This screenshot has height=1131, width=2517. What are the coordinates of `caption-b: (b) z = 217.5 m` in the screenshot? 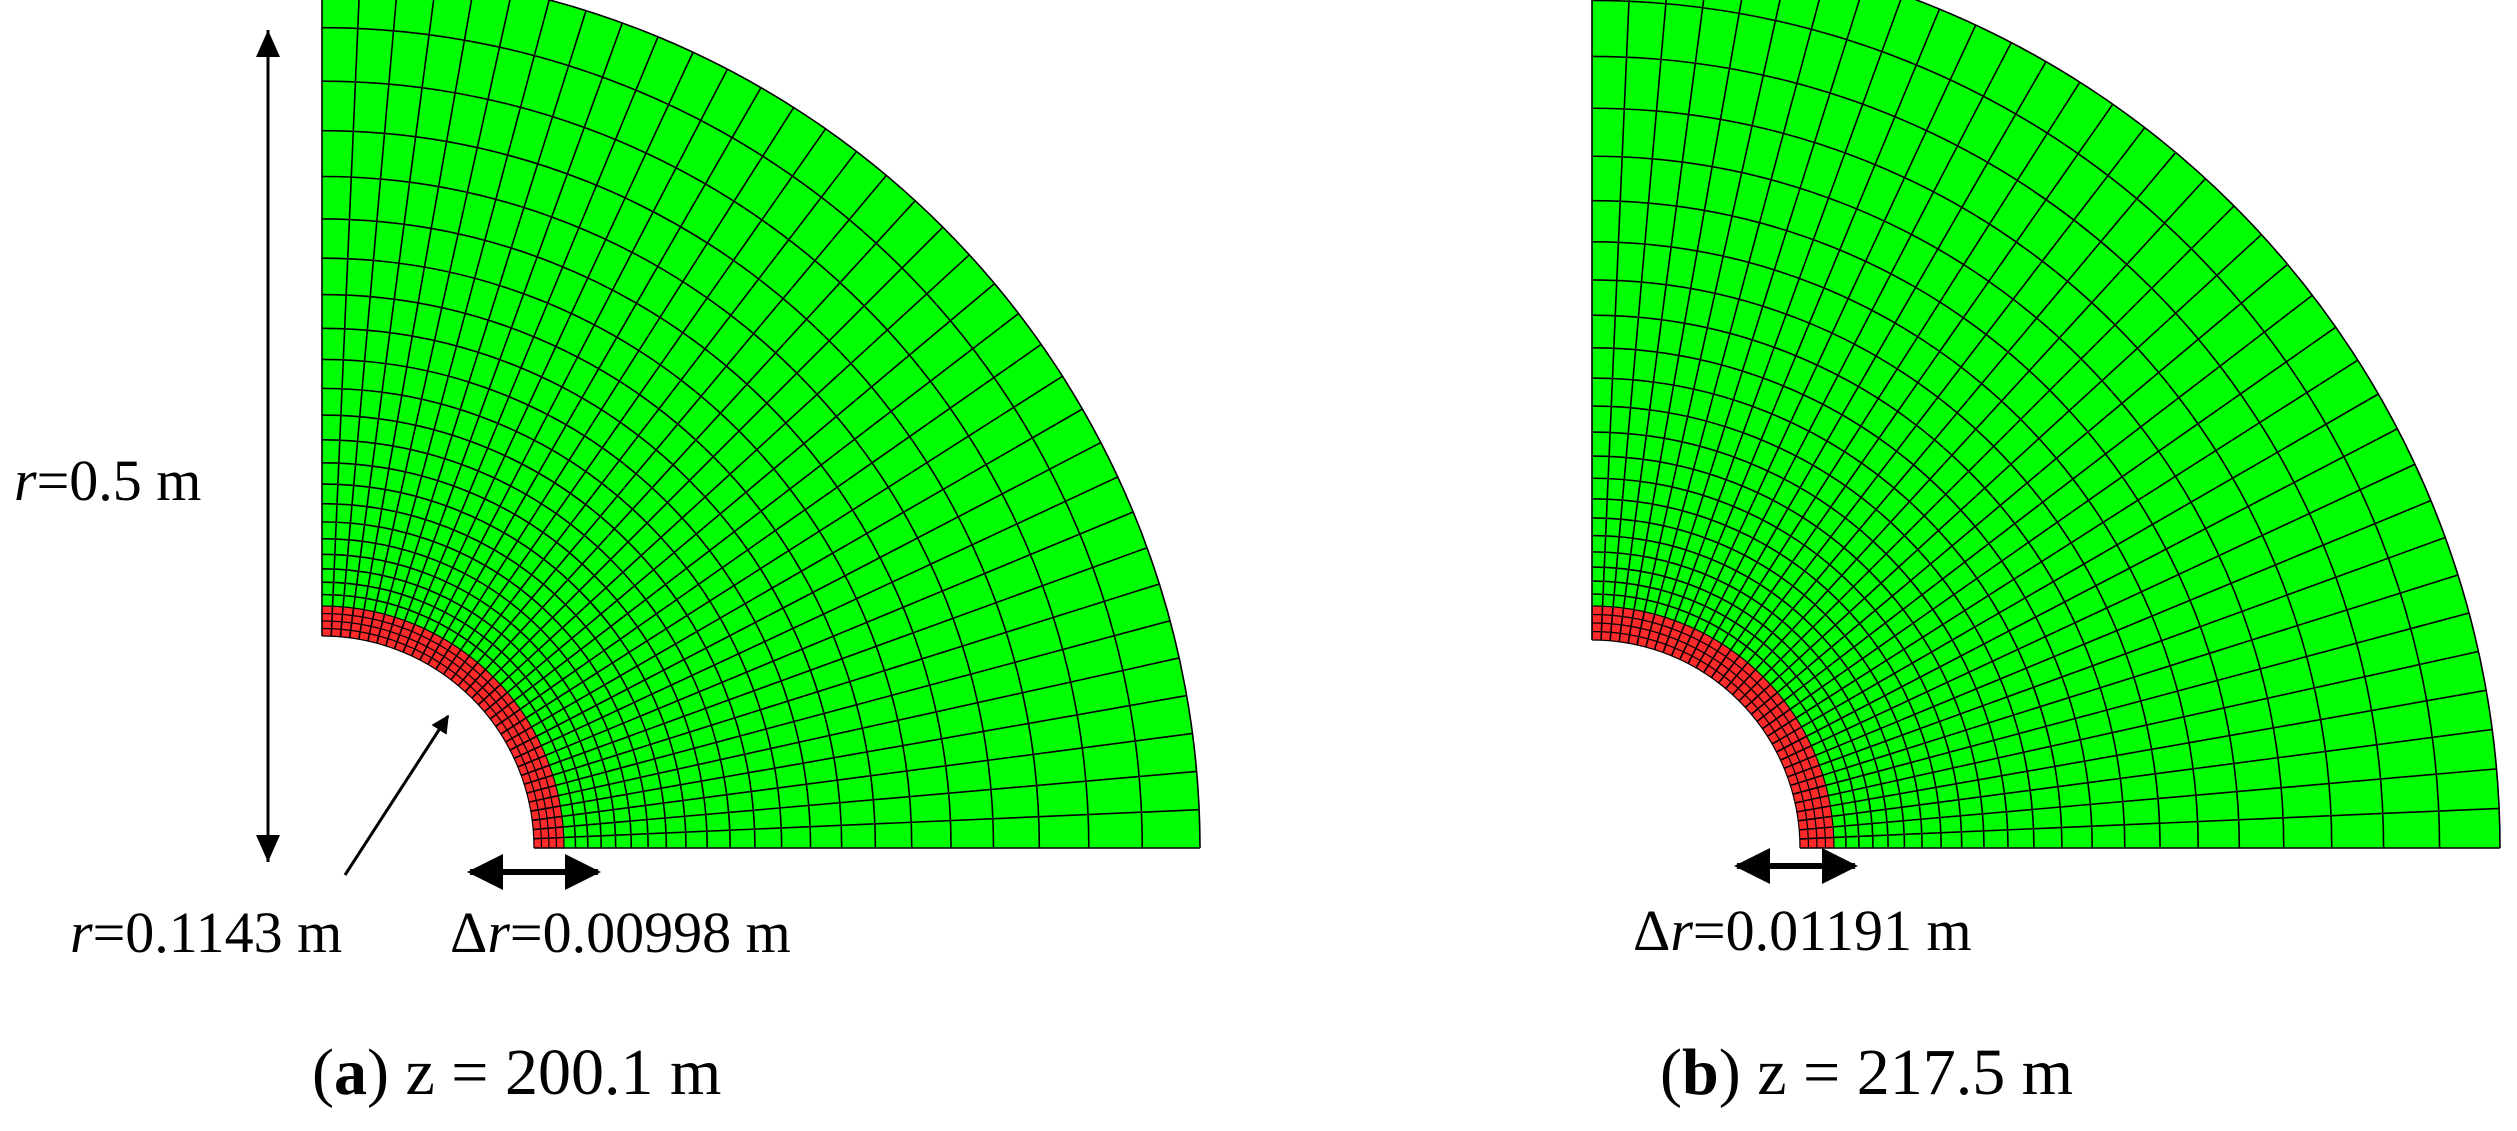 It's located at (1866, 1072).